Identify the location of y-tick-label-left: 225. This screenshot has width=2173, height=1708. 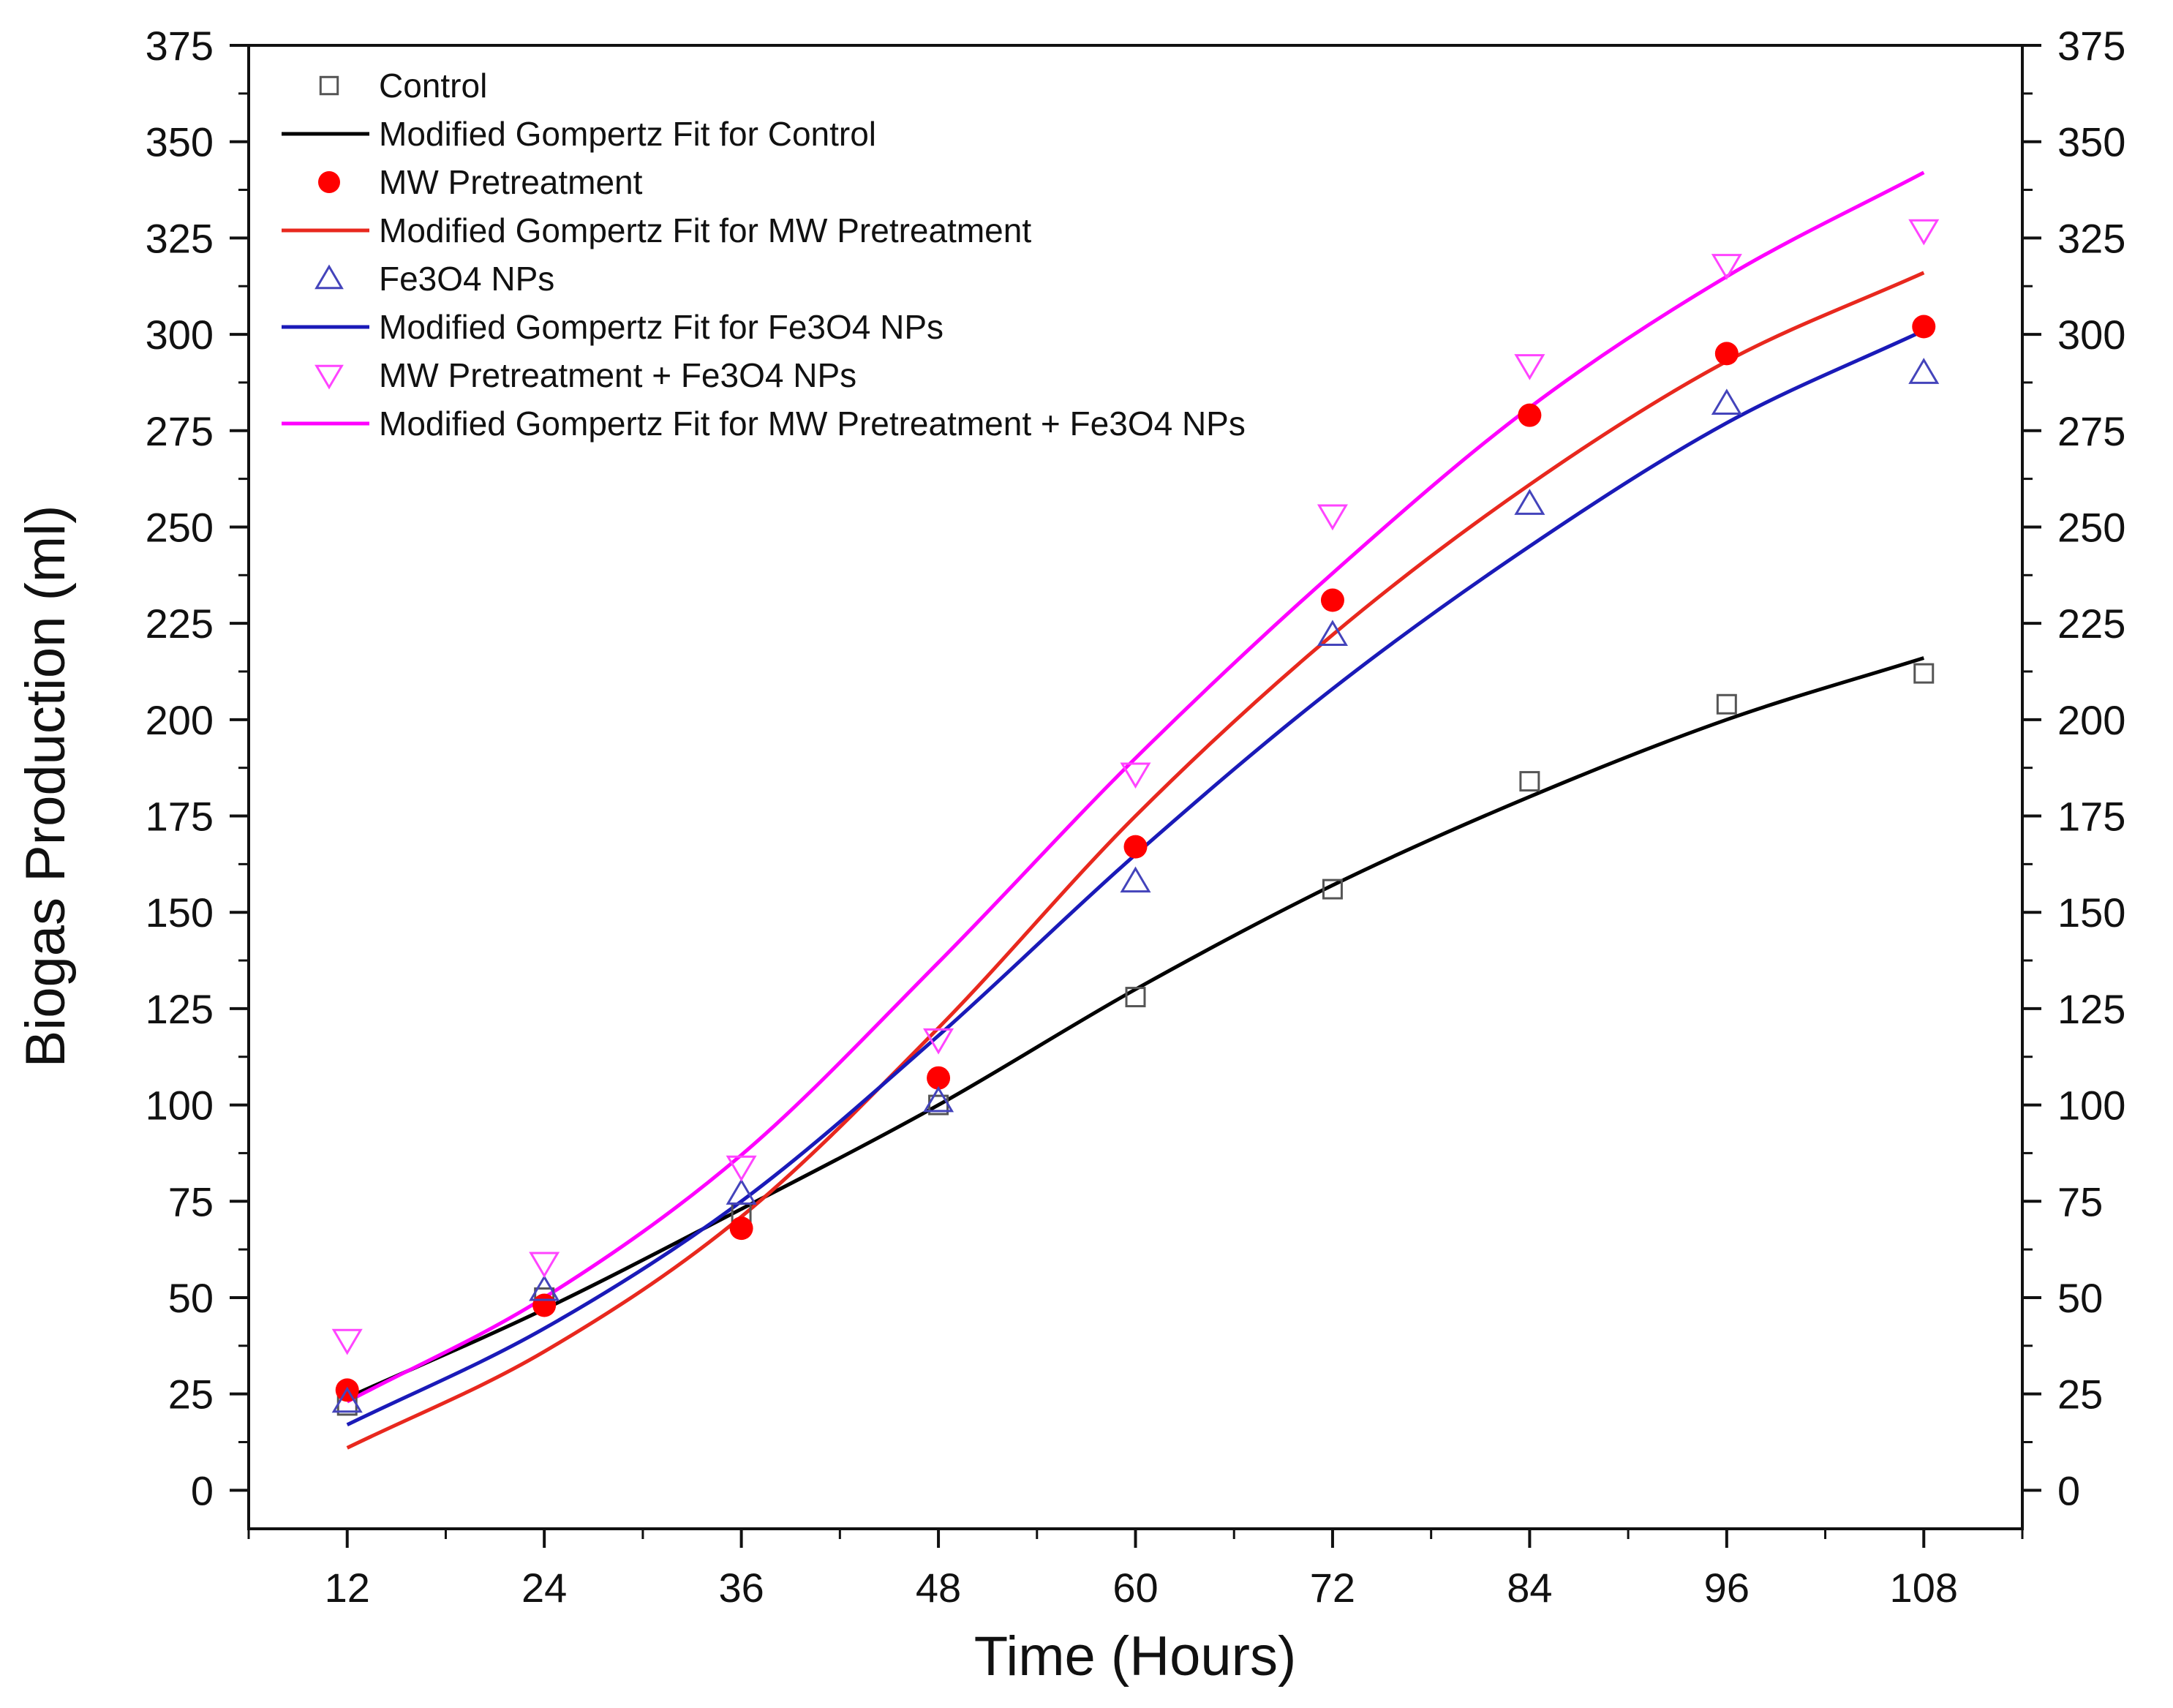
(180, 624).